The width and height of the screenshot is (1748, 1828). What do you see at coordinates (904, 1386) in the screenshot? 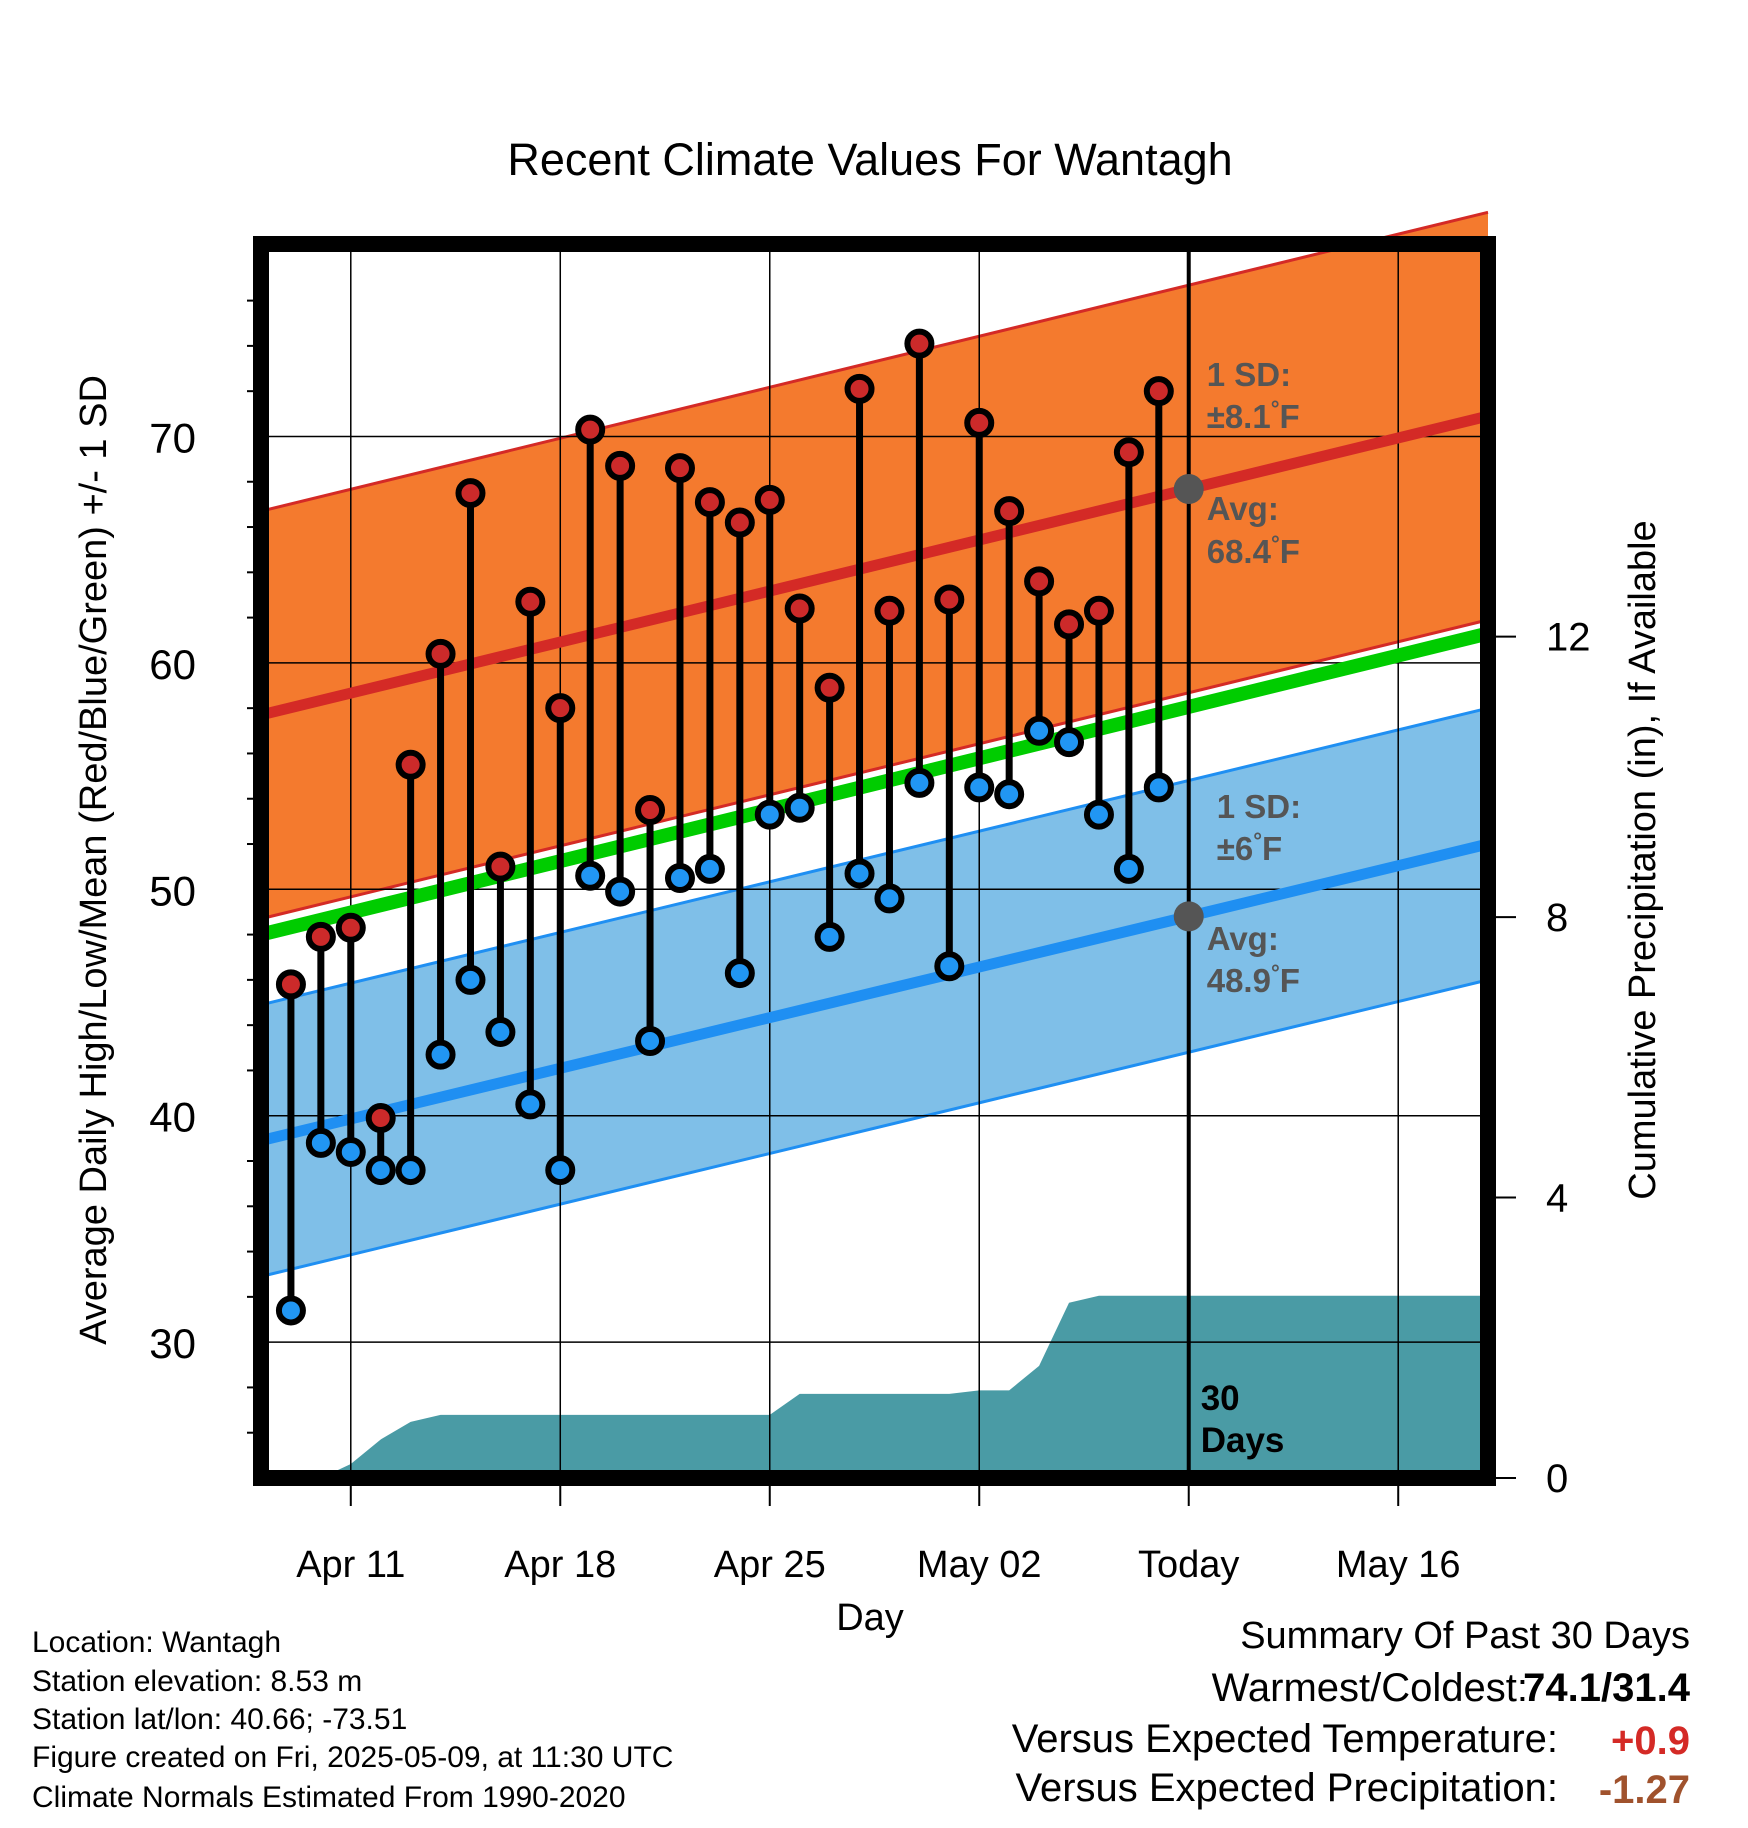
I see `precip-area` at bounding box center [904, 1386].